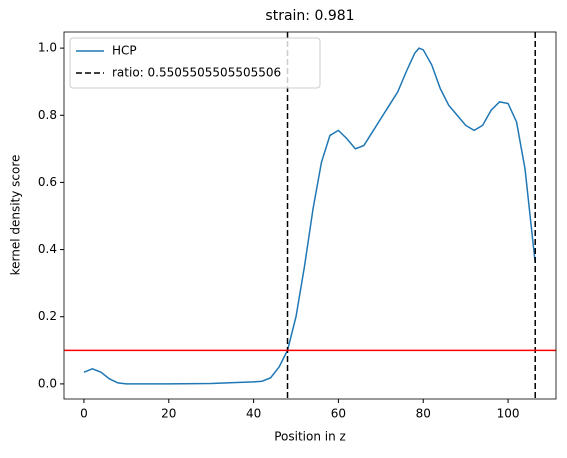 This screenshot has height=458, width=567. I want to click on y-tick-label: 0.4, so click(47, 249).